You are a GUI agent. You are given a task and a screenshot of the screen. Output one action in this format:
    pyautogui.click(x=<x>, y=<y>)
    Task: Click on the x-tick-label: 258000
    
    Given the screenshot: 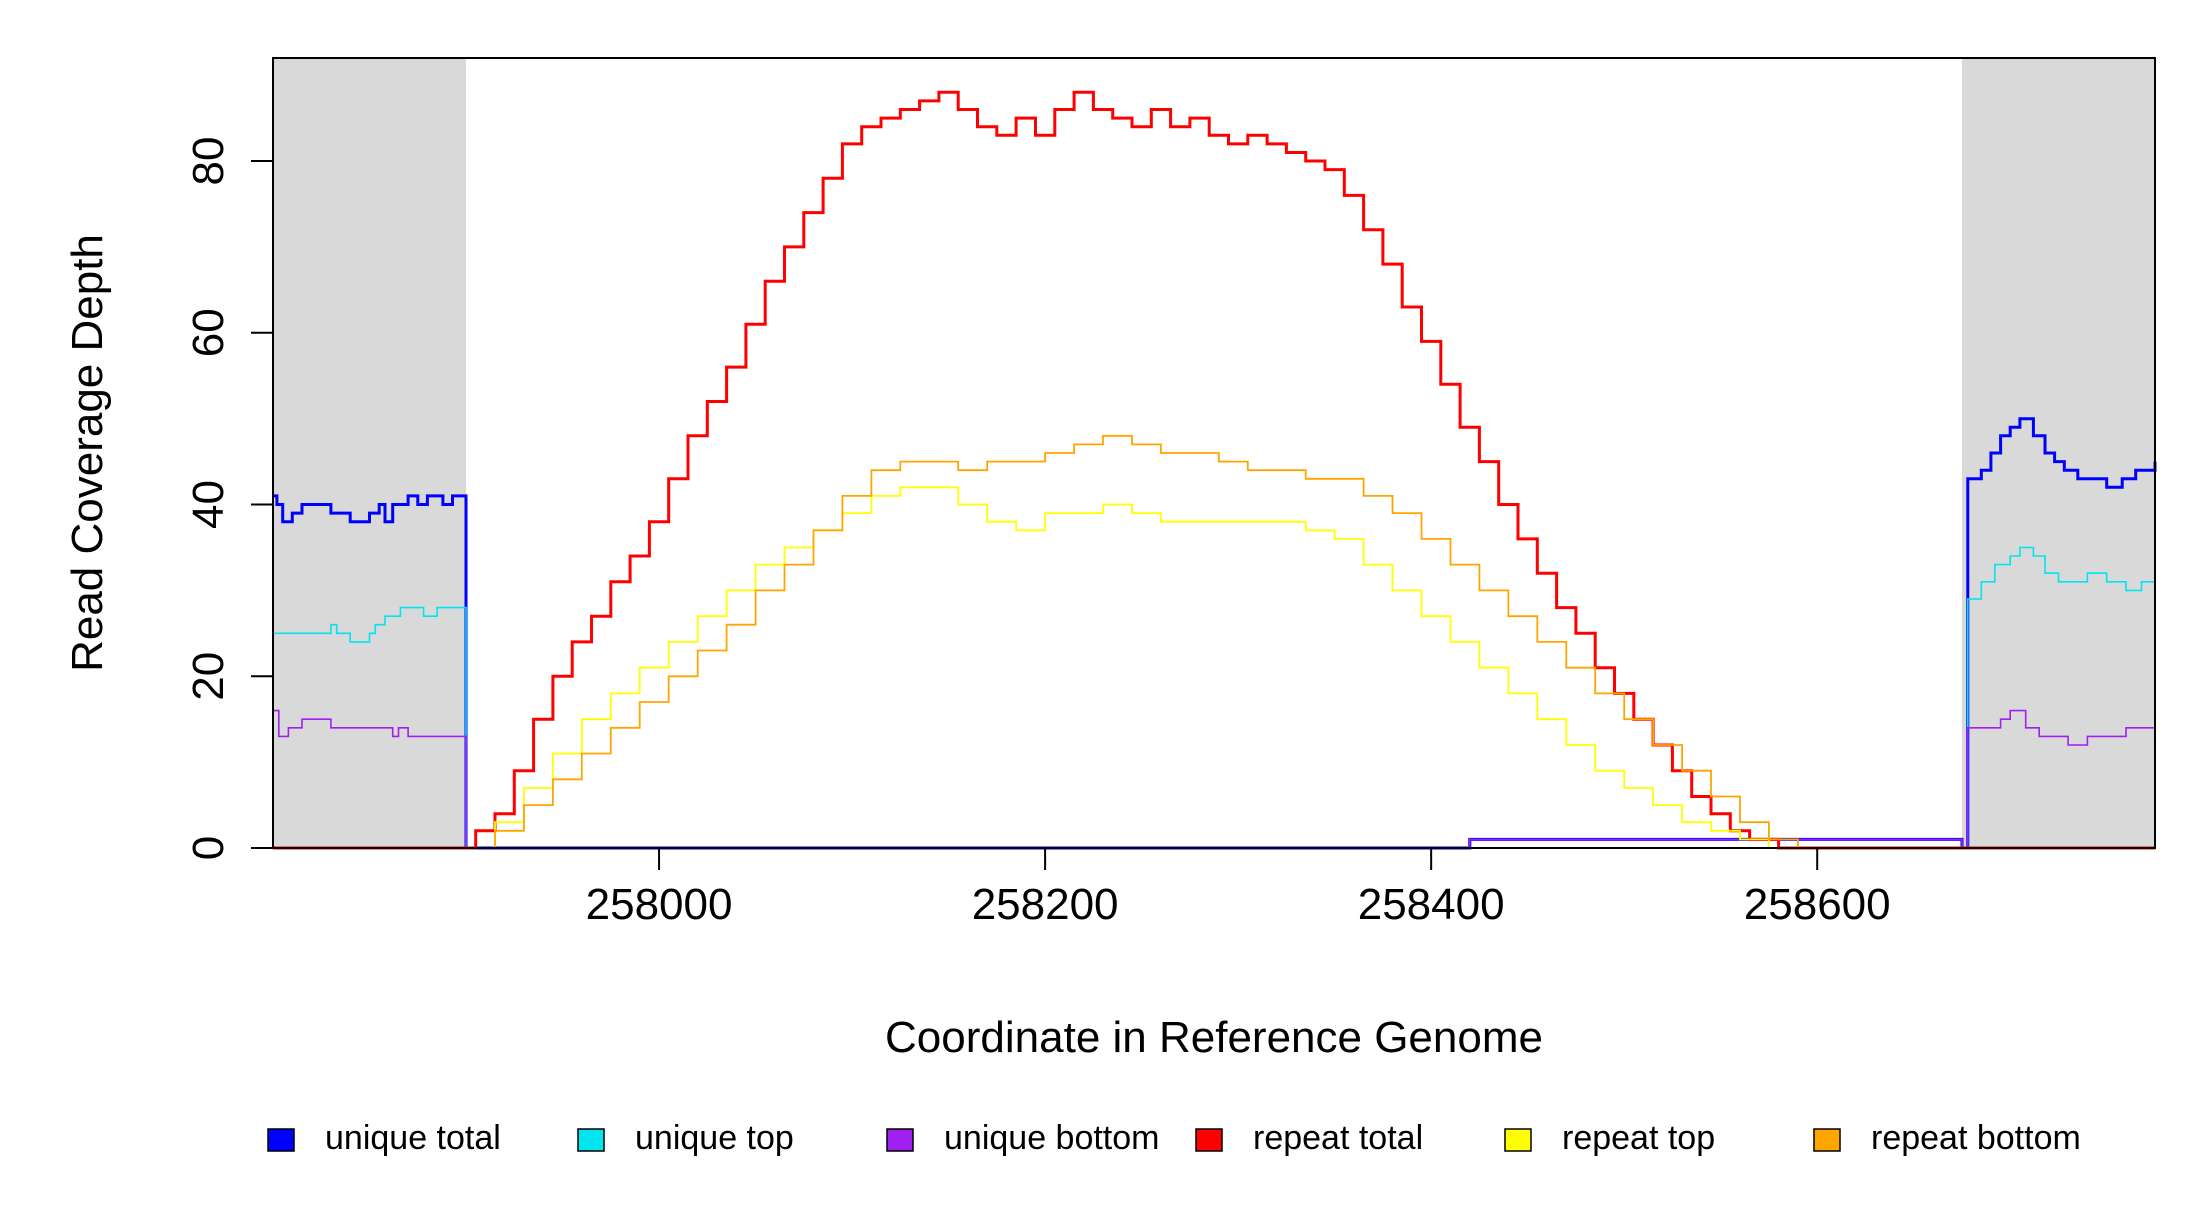 What is the action you would take?
    pyautogui.click(x=659, y=904)
    